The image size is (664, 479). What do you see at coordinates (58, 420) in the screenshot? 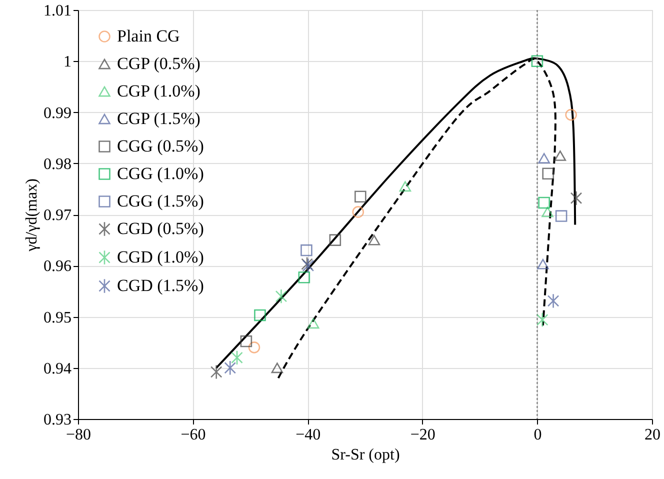
I see `y-tick-label: 0.93` at bounding box center [58, 420].